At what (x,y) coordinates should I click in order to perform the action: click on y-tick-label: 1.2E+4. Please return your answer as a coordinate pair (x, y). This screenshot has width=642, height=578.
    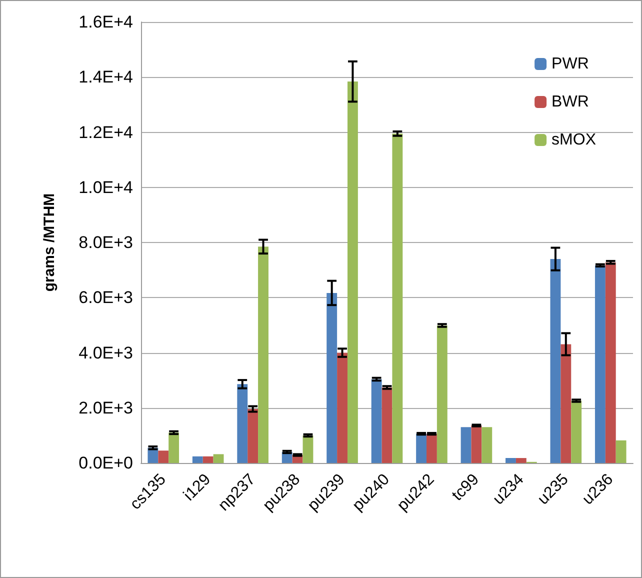
    Looking at the image, I should click on (105, 132).